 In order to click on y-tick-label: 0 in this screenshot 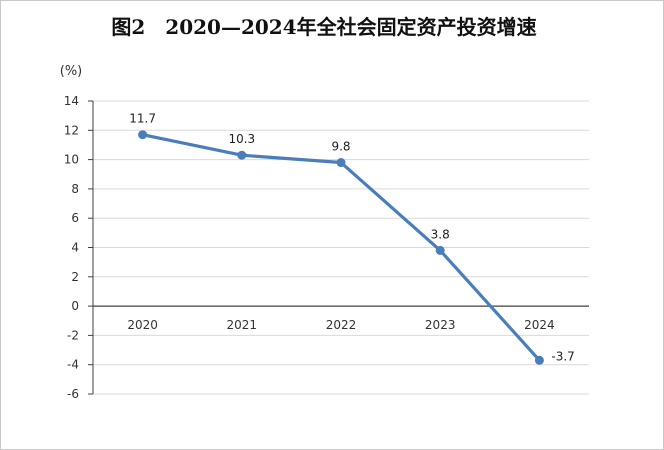, I will do `click(75, 306)`.